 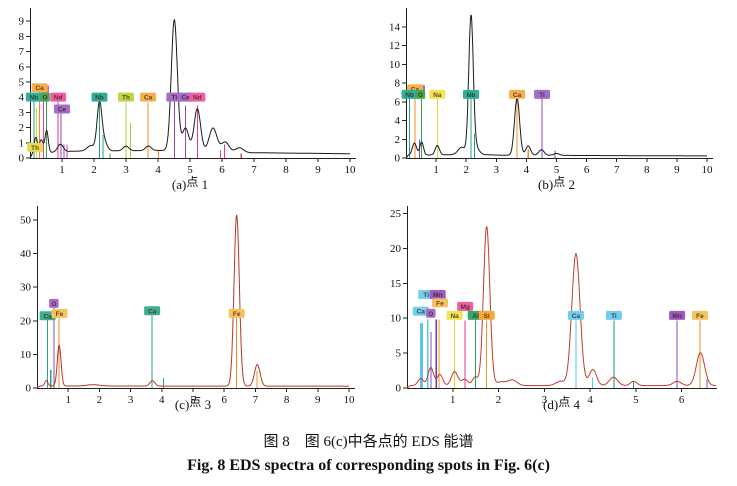 What do you see at coordinates (26, 221) in the screenshot?
I see `svg-text: 50` at bounding box center [26, 221].